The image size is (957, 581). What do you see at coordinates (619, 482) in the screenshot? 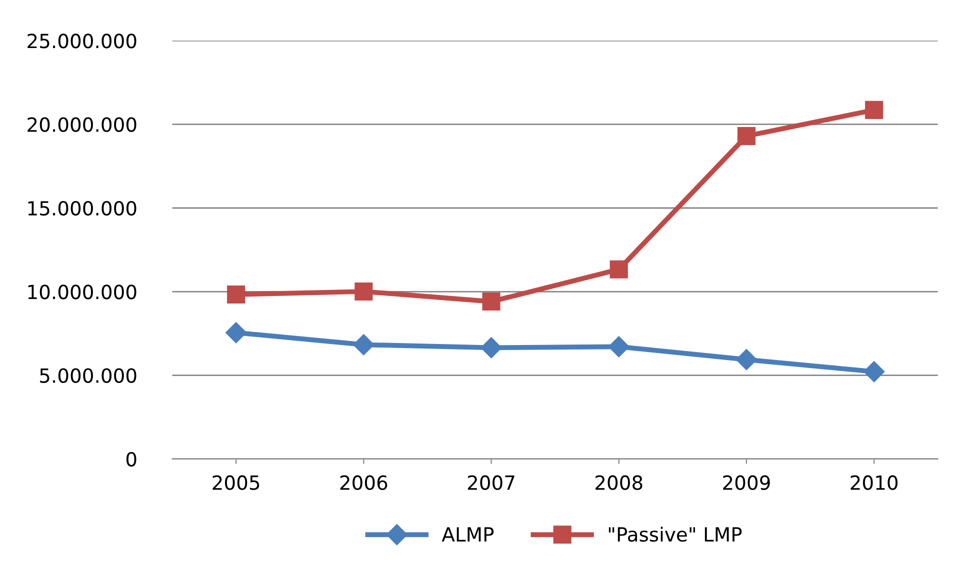
I see `x-tick-label: 2008` at bounding box center [619, 482].